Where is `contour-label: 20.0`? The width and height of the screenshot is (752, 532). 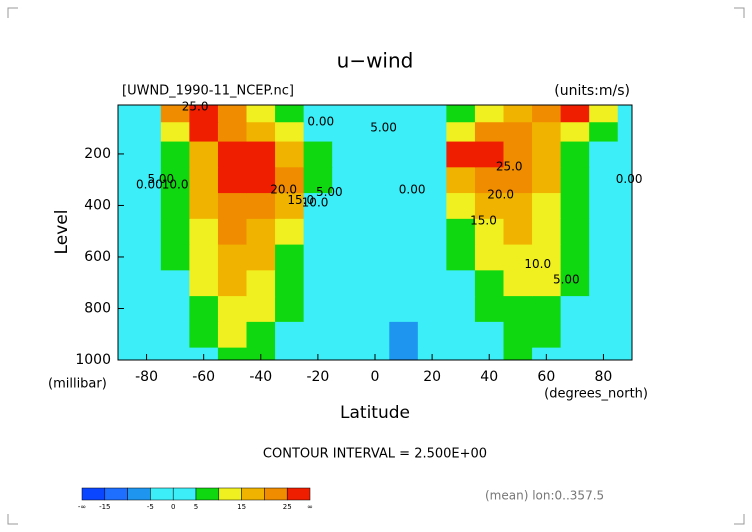
contour-label: 20.0 is located at coordinates (500, 195).